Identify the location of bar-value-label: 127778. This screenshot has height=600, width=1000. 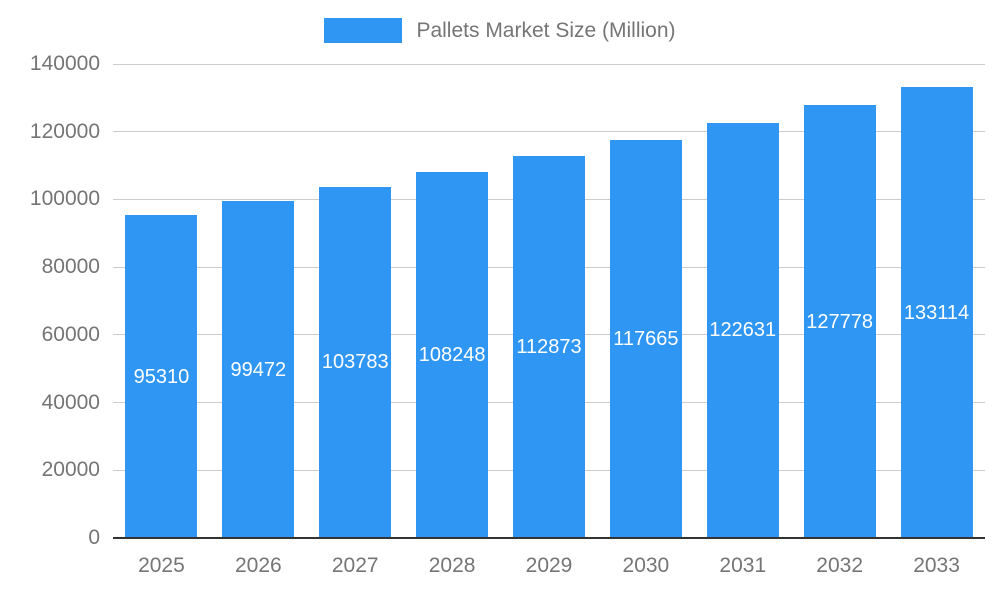
(840, 322).